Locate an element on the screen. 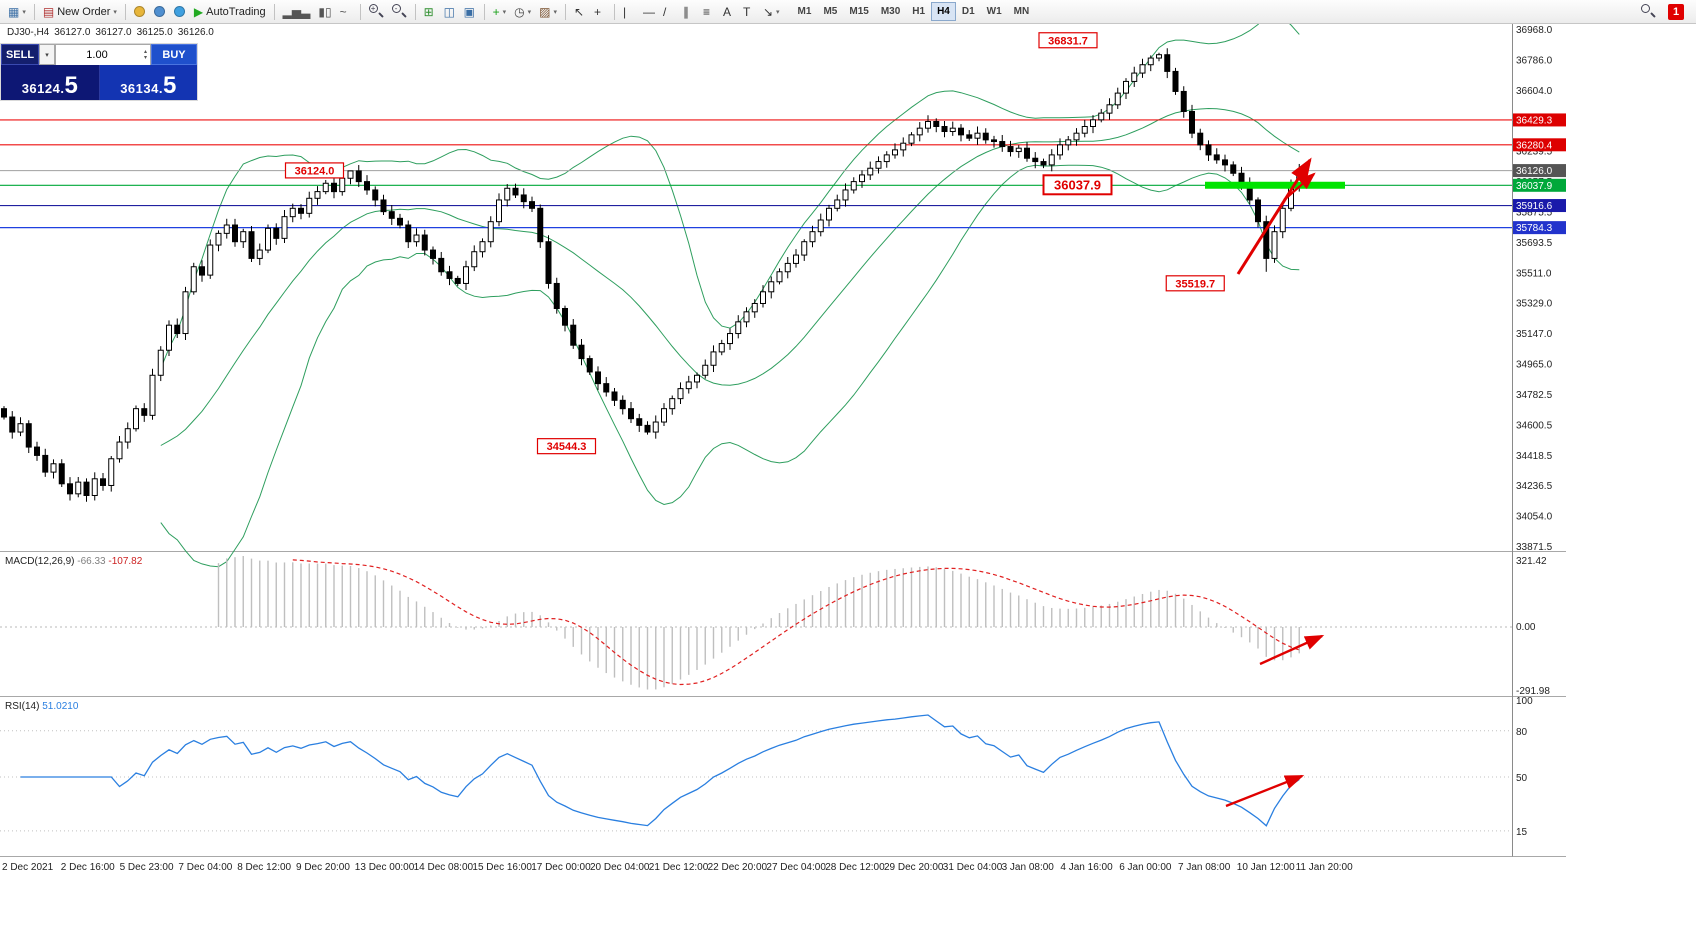  timeframe-toolbar: M1 M5 M15 M30 H1 H4 D1 W1 MN is located at coordinates (914, 11).